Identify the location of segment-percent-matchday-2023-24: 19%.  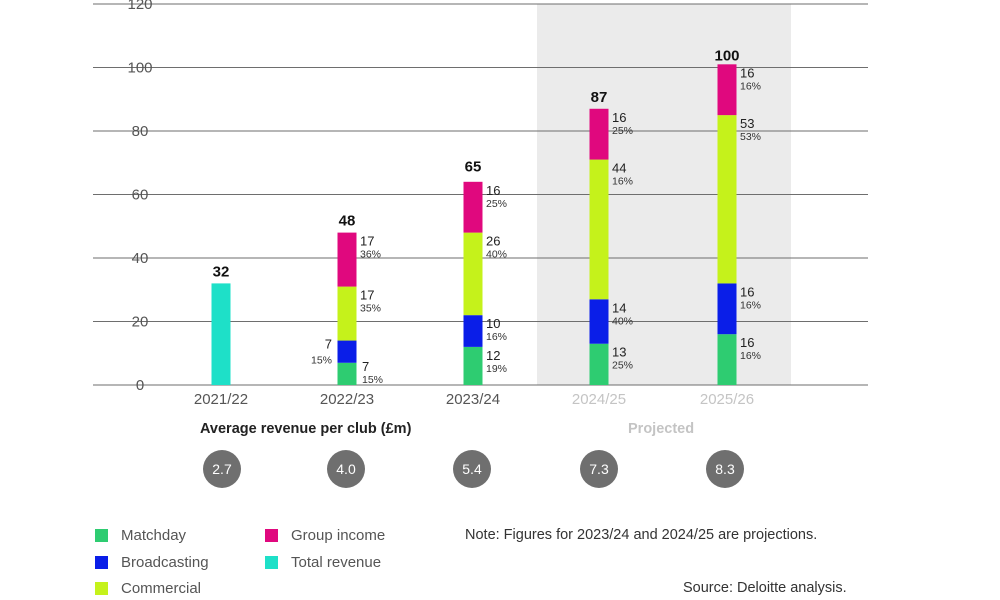
(496, 369).